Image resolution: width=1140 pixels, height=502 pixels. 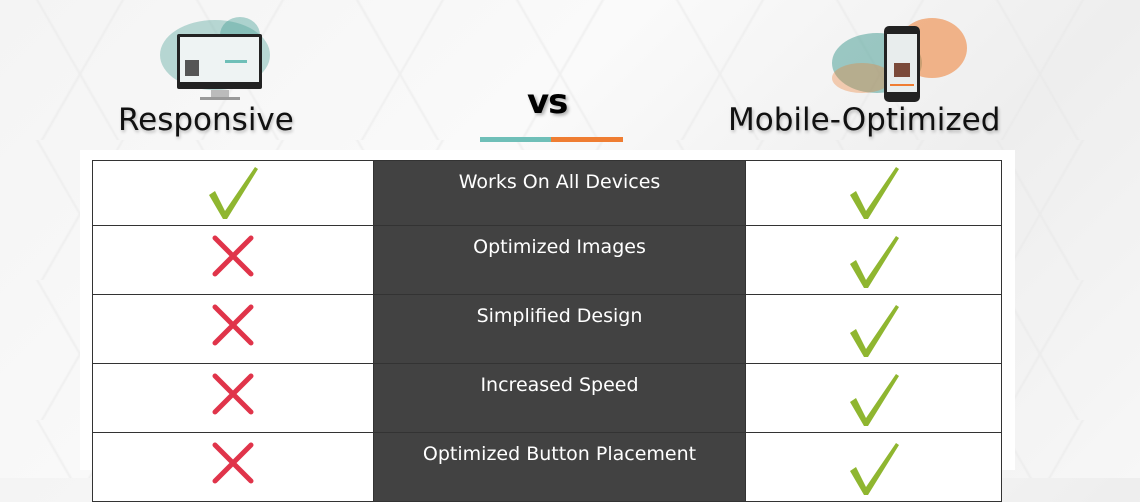 I want to click on feature-label: Increased Speed, so click(x=559, y=385).